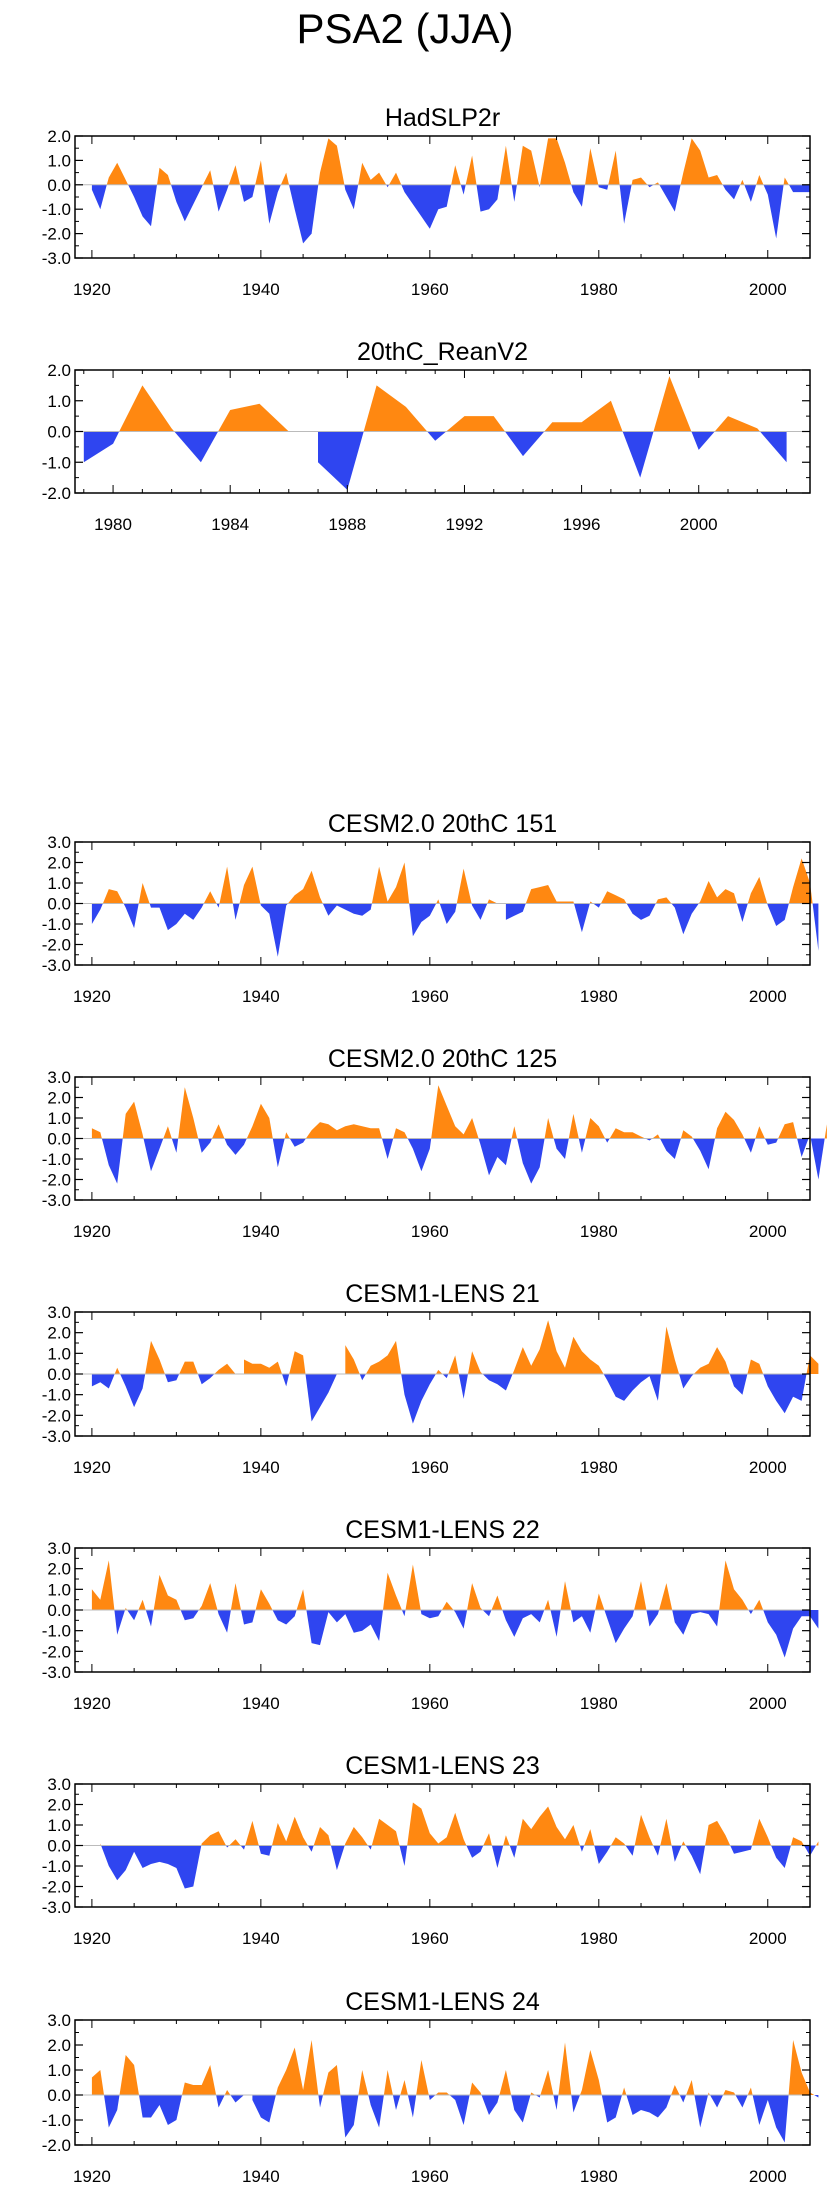 This screenshot has width=840, height=2200. I want to click on y-tick-label: -3.0, so click(56, 1436).